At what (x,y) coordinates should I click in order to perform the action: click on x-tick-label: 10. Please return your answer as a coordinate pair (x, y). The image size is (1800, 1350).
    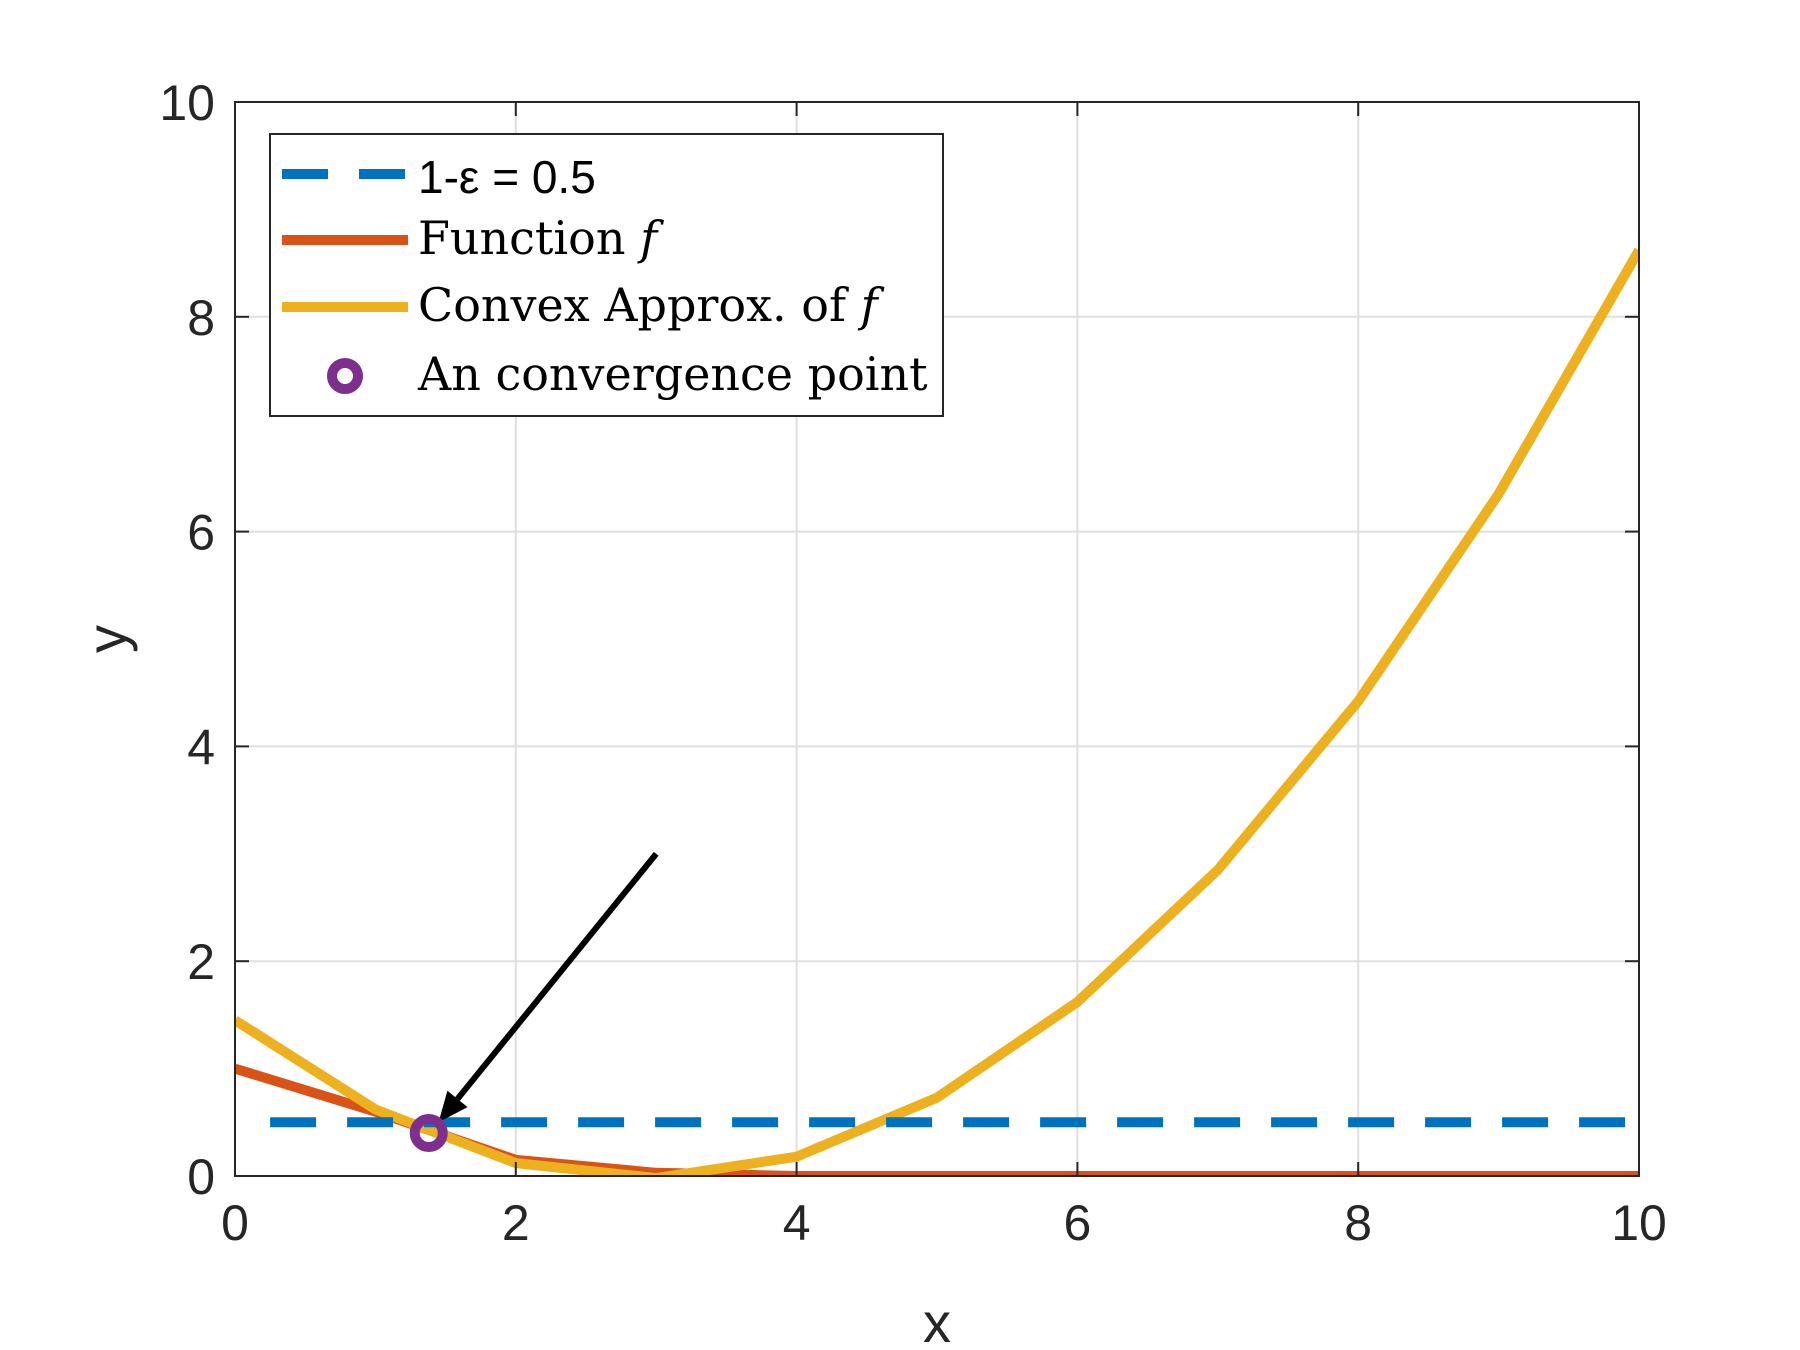
    Looking at the image, I should click on (1639, 1223).